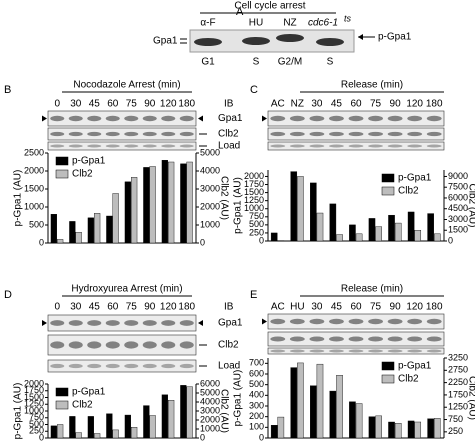 The width and height of the screenshot is (475, 442). Describe the element at coordinates (34, 397) in the screenshot. I see `y-tick-label: 1500` at that location.